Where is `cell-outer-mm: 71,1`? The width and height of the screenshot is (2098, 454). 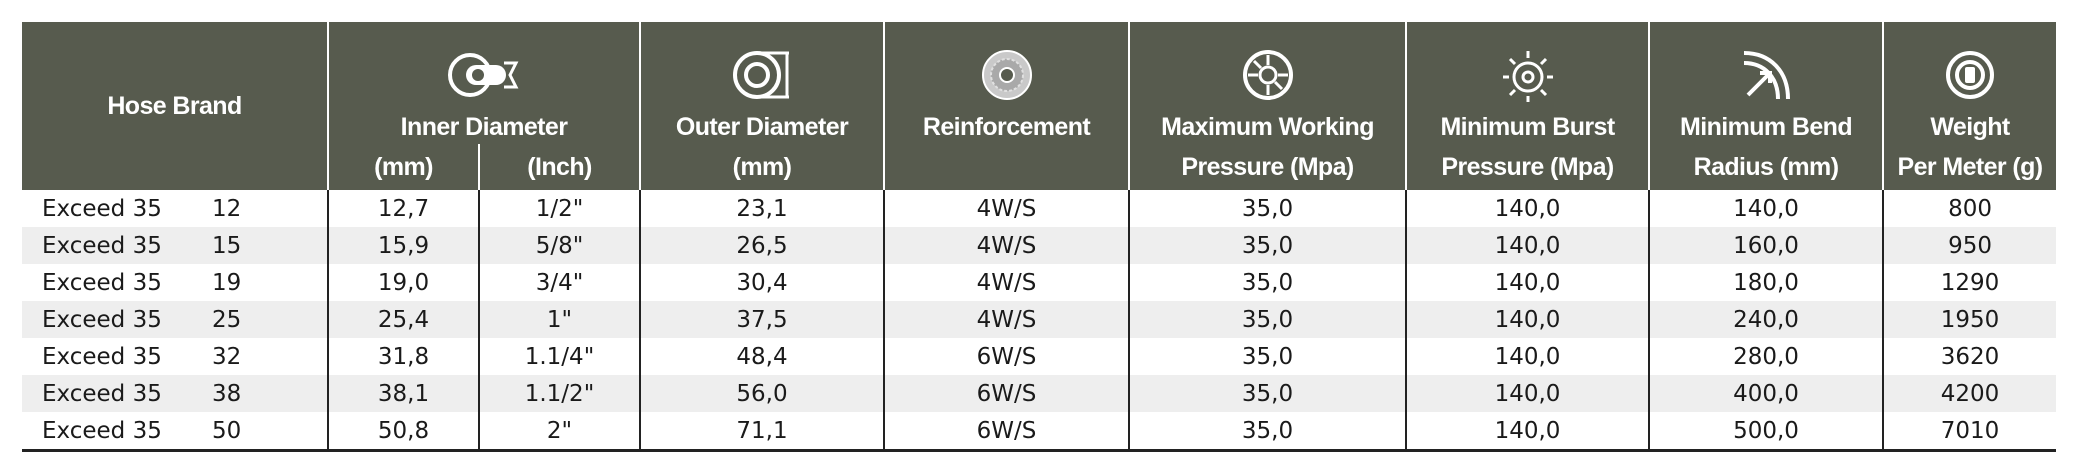
cell-outer-mm: 71,1 is located at coordinates (762, 432).